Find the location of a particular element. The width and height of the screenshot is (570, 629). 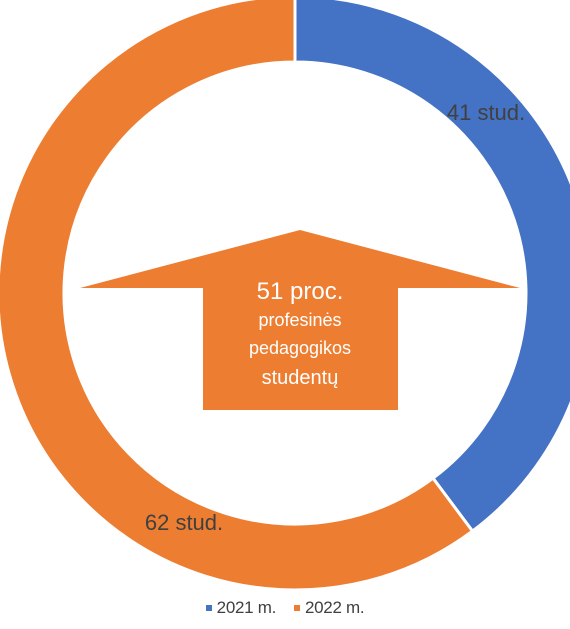

legend-label-2021: 2021 m. is located at coordinates (246, 607).